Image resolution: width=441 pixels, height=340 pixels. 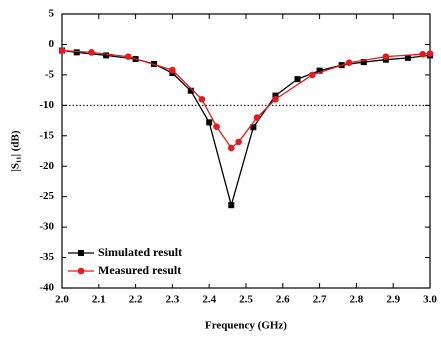 I want to click on legend-label: Simulated result, so click(x=140, y=252).